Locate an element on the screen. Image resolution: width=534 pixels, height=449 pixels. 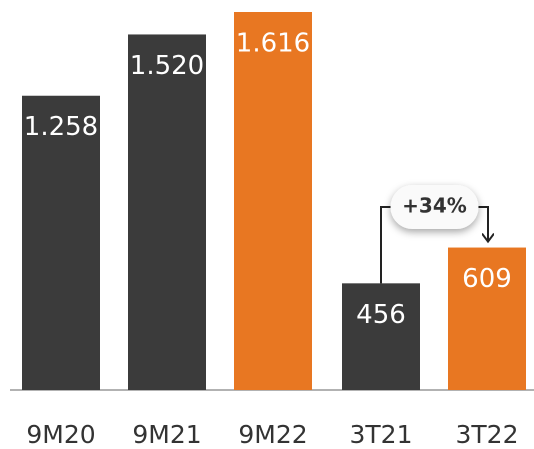
annotation: +34% is located at coordinates (434, 206).